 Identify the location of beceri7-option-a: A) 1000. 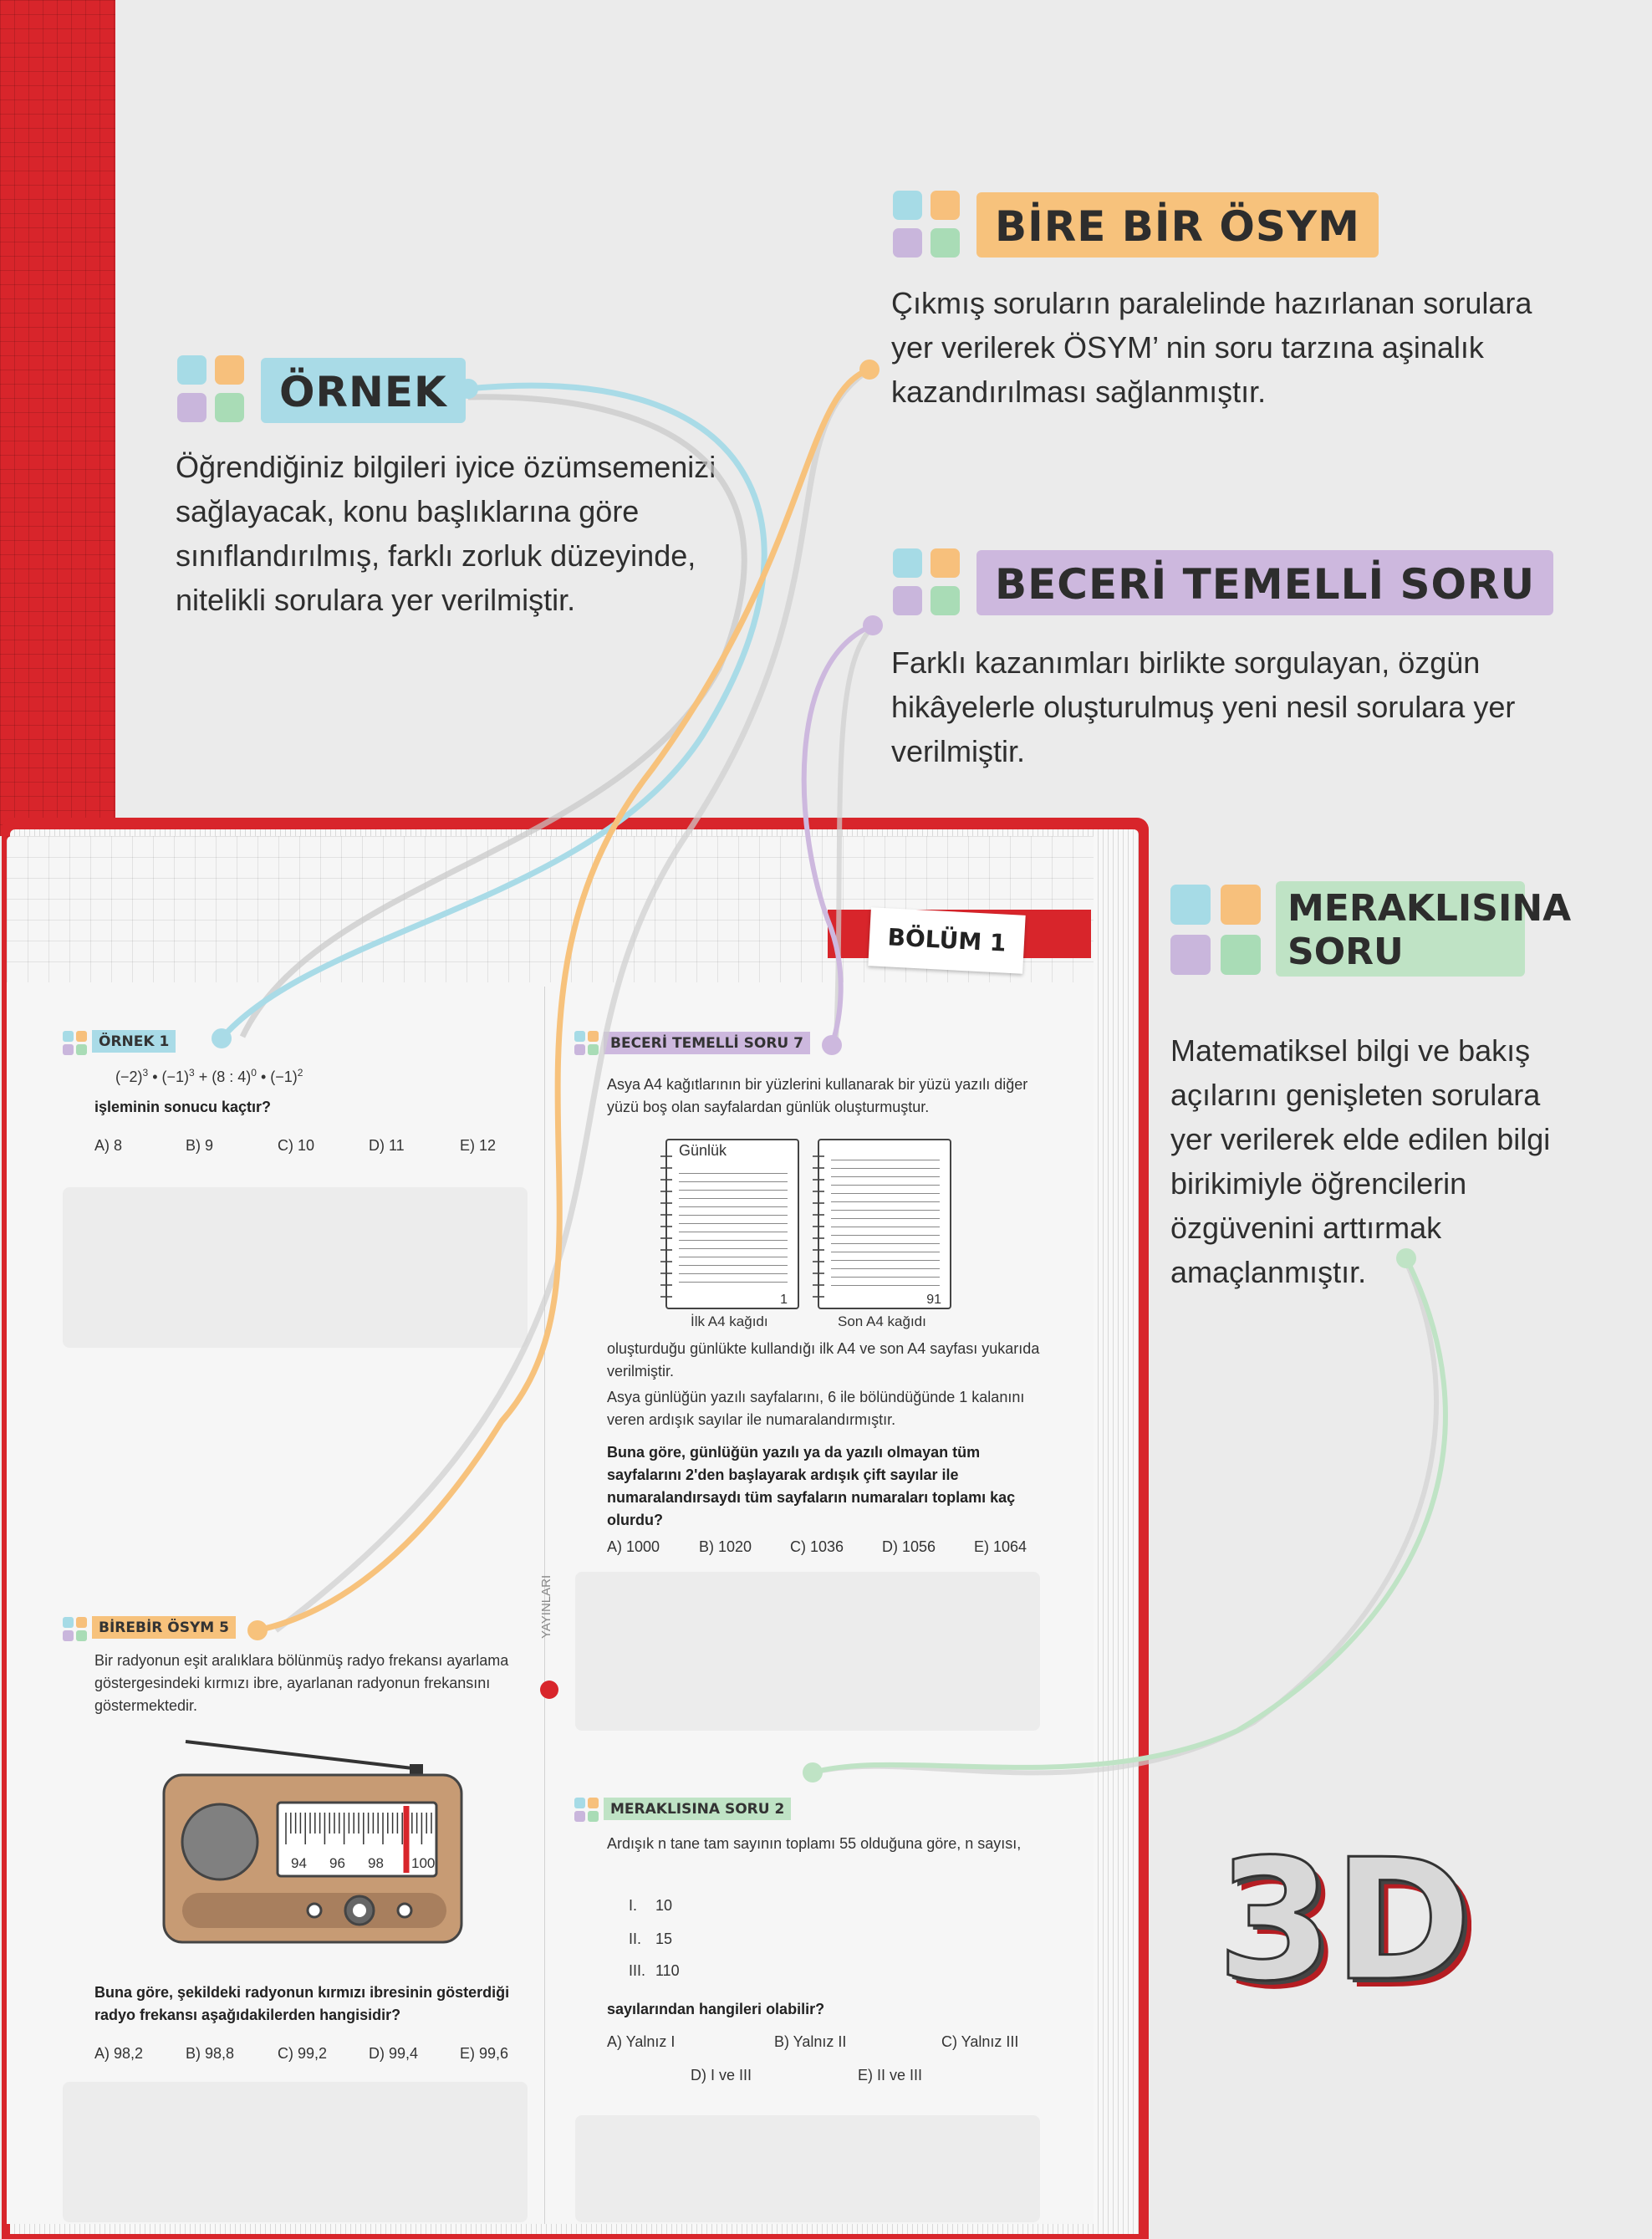
(633, 1546).